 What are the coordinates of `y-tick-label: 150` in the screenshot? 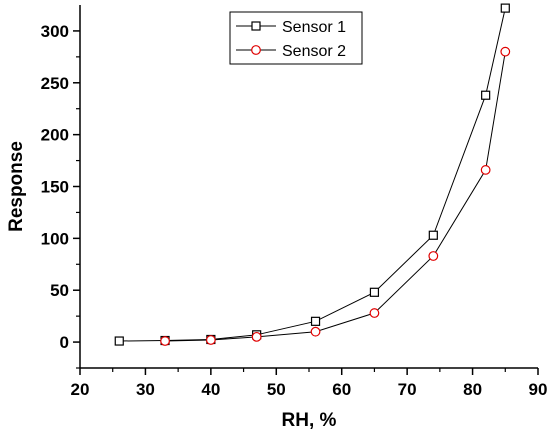 It's located at (55, 187).